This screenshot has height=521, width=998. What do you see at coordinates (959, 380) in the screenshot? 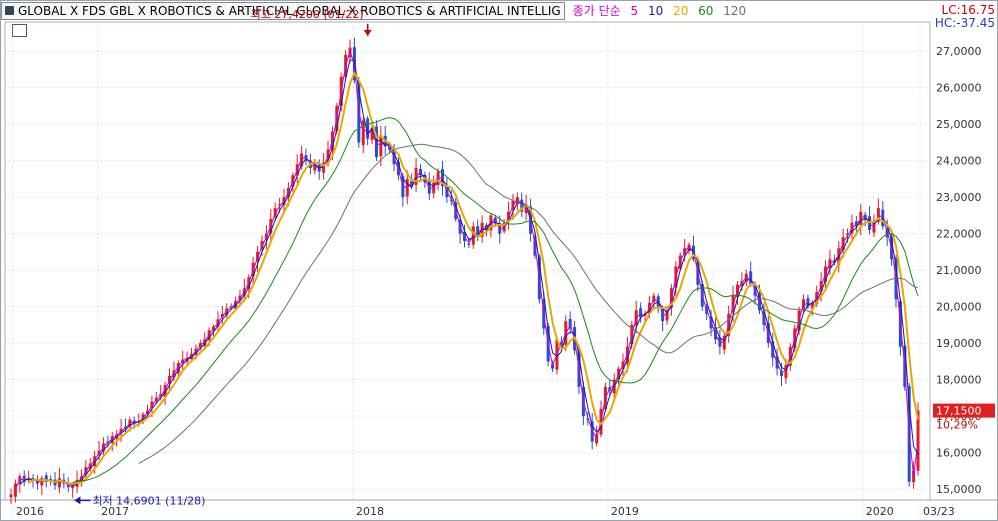
I see `y-tick-label: 18,0000` at bounding box center [959, 380].